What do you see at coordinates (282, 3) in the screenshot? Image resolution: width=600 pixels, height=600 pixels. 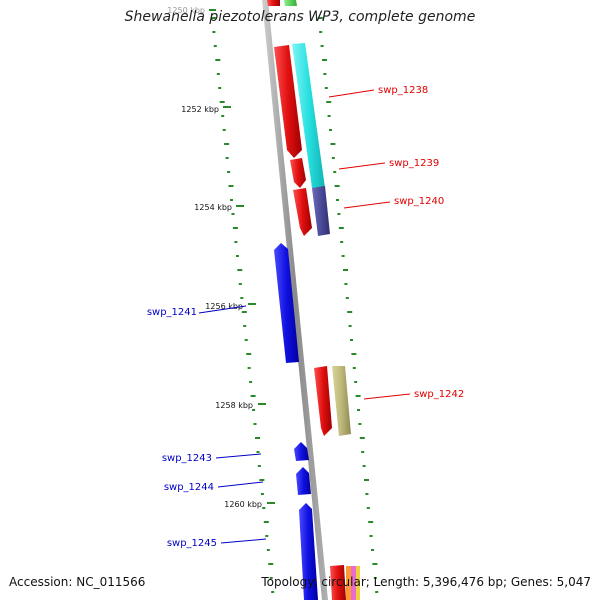 I see `cropped-top-genes` at bounding box center [282, 3].